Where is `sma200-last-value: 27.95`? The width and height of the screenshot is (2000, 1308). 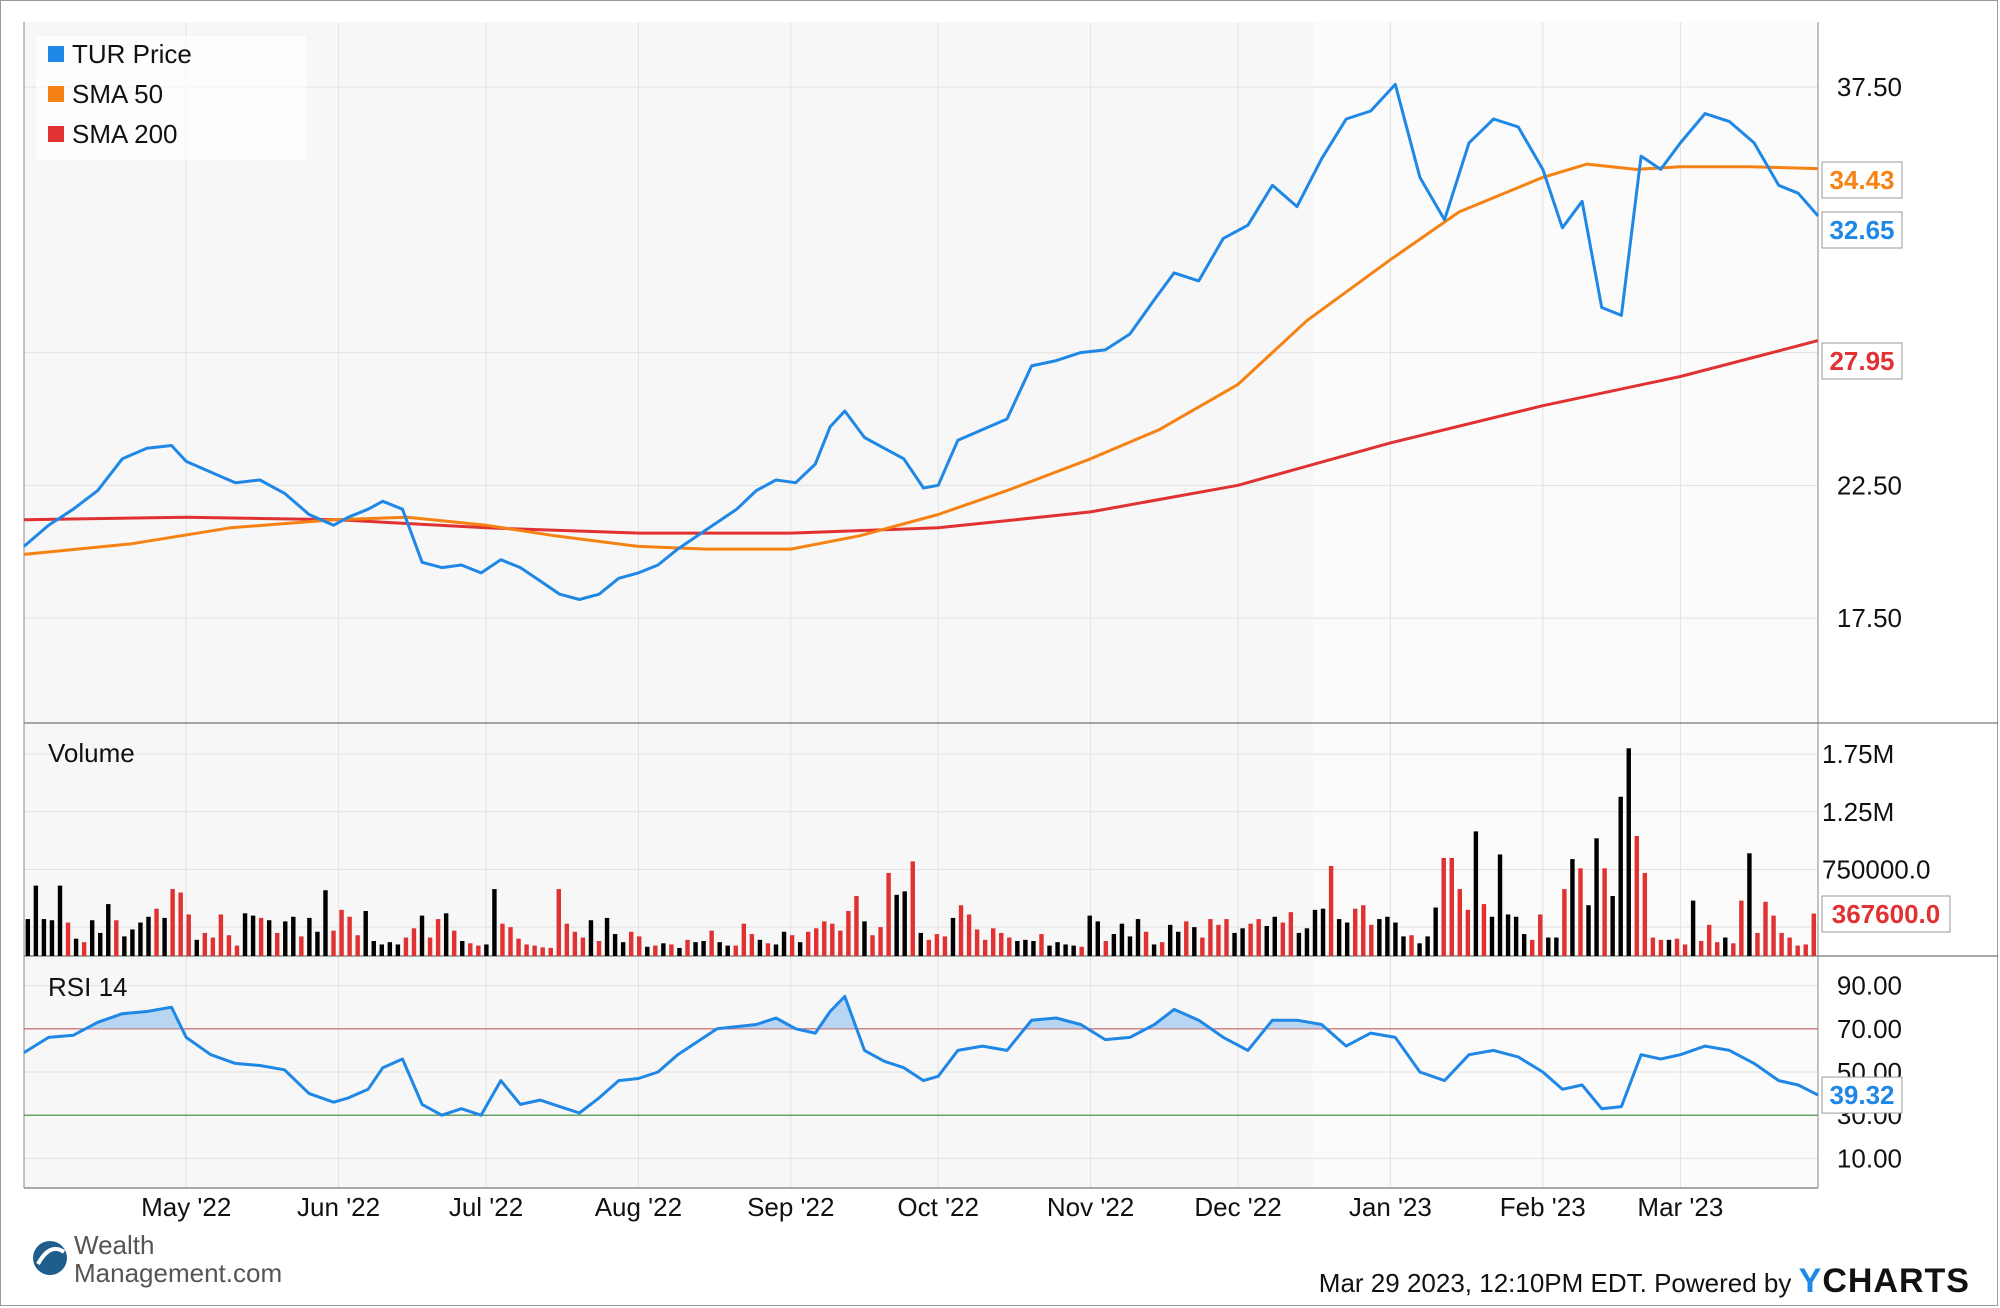
sma200-last-value: 27.95 is located at coordinates (1862, 361).